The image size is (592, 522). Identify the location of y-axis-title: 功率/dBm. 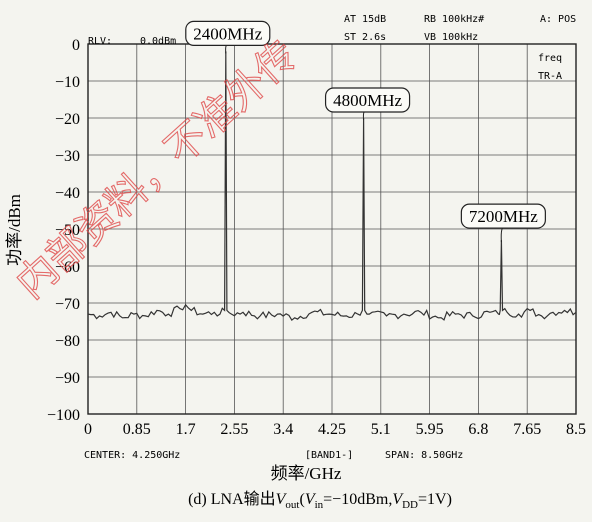
(14, 230).